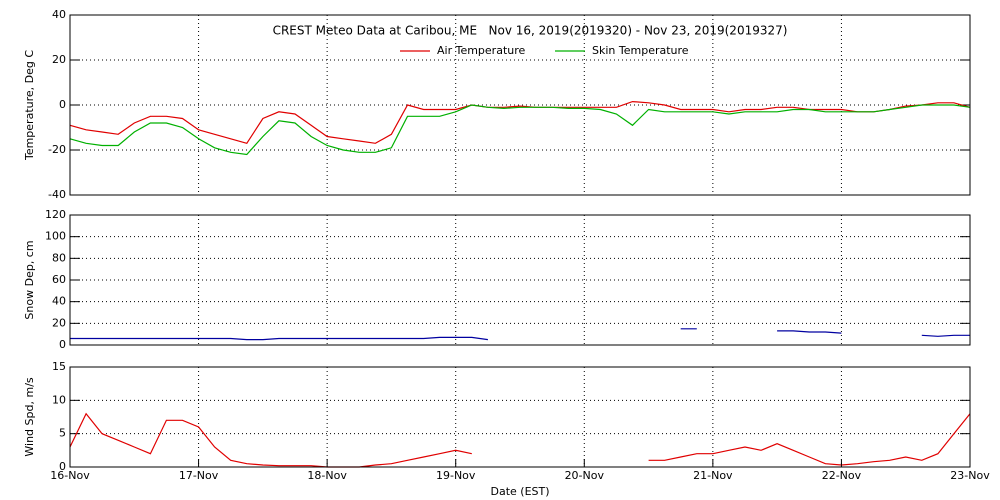  What do you see at coordinates (970, 475) in the screenshot?
I see `x-tick-label: 23-Nov` at bounding box center [970, 475].